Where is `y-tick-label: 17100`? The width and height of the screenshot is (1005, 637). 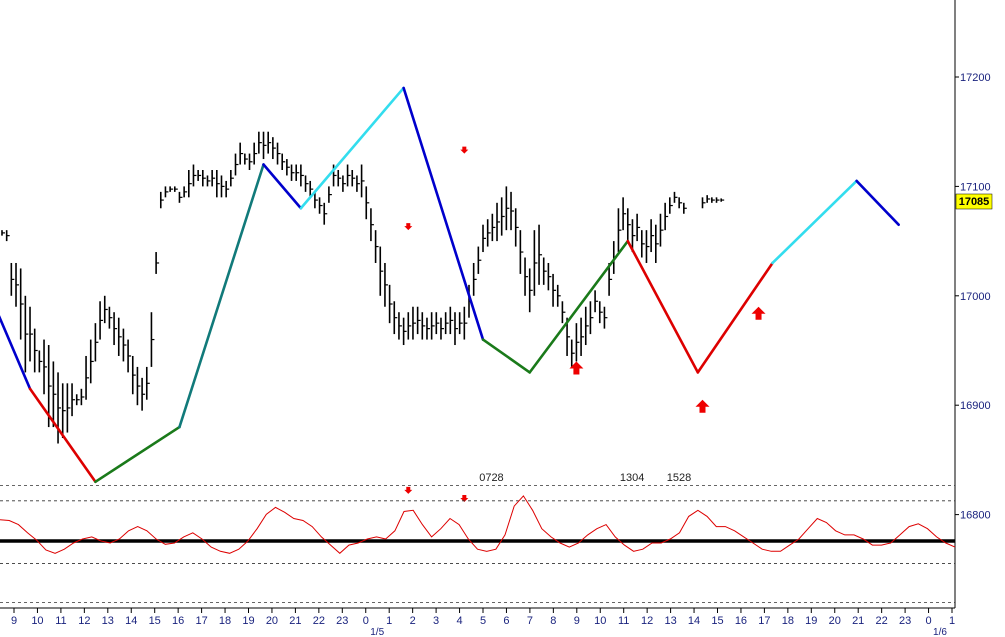 y-tick-label: 17100 is located at coordinates (975, 187).